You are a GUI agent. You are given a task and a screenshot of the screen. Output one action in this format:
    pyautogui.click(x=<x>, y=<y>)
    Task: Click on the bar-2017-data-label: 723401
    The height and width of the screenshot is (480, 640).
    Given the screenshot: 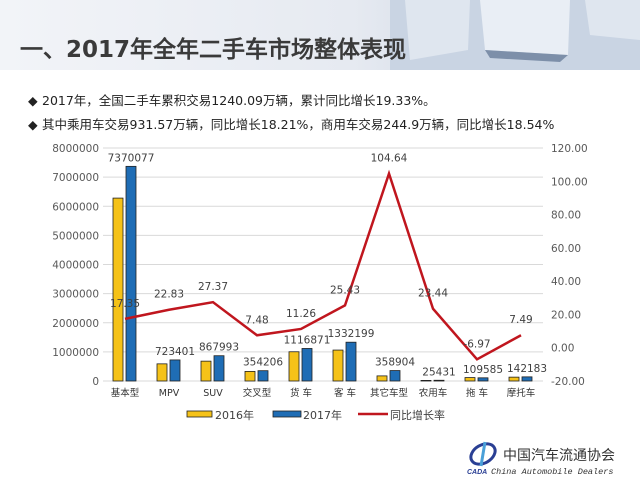 What is the action you would take?
    pyautogui.click(x=175, y=352)
    